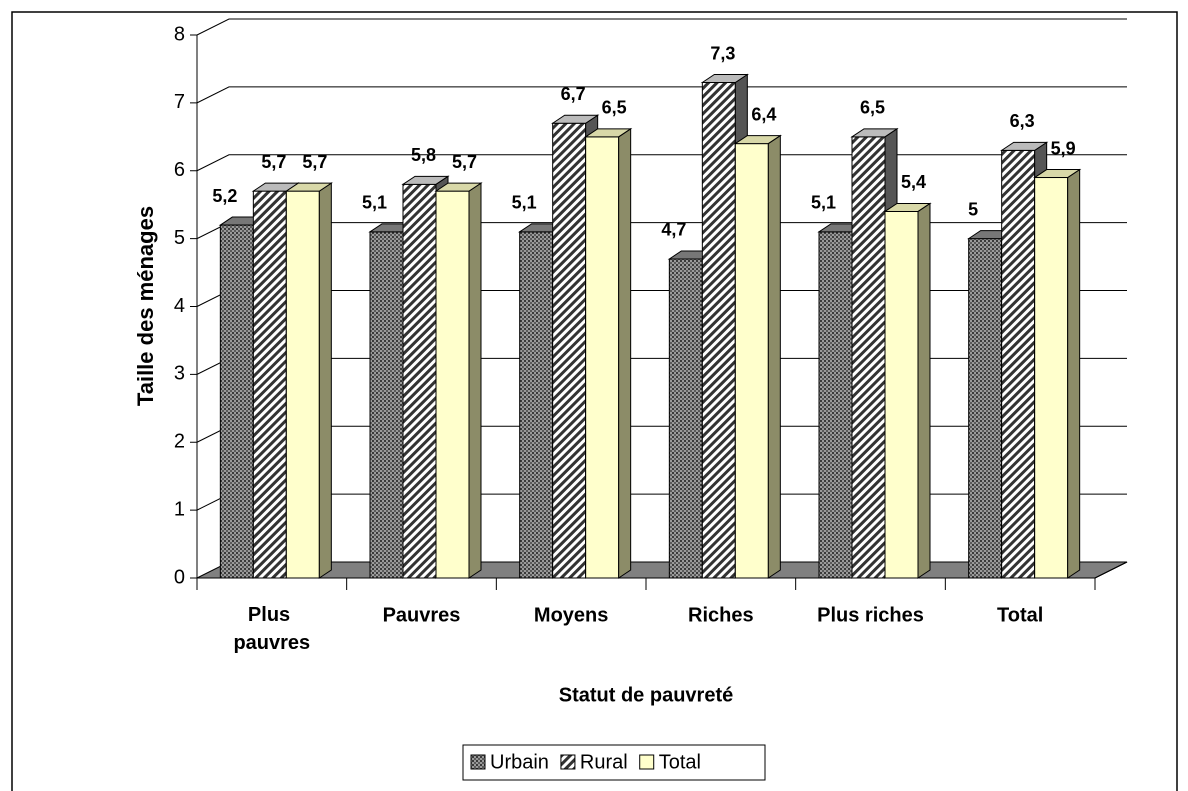 The height and width of the screenshot is (791, 1188). What do you see at coordinates (1063, 148) in the screenshot?
I see `data-label: 5,9` at bounding box center [1063, 148].